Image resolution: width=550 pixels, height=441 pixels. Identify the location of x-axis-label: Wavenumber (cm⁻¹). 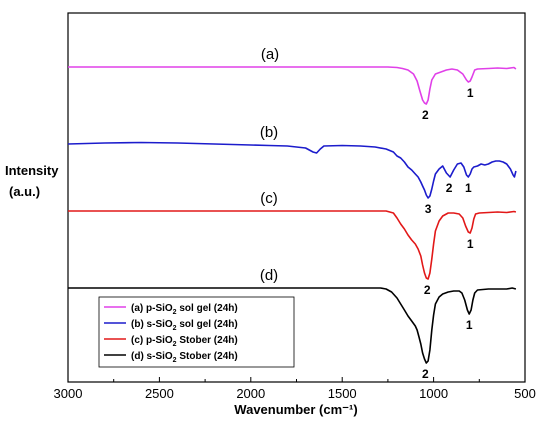
(295, 409).